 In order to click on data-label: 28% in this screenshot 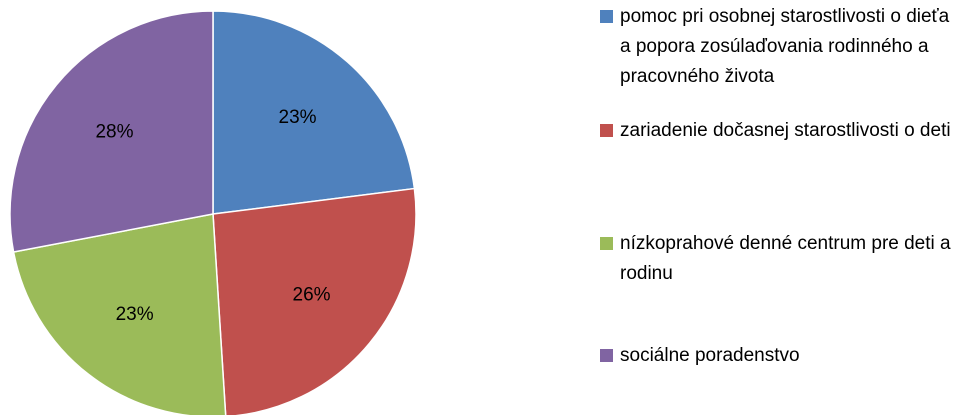, I will do `click(114, 131)`.